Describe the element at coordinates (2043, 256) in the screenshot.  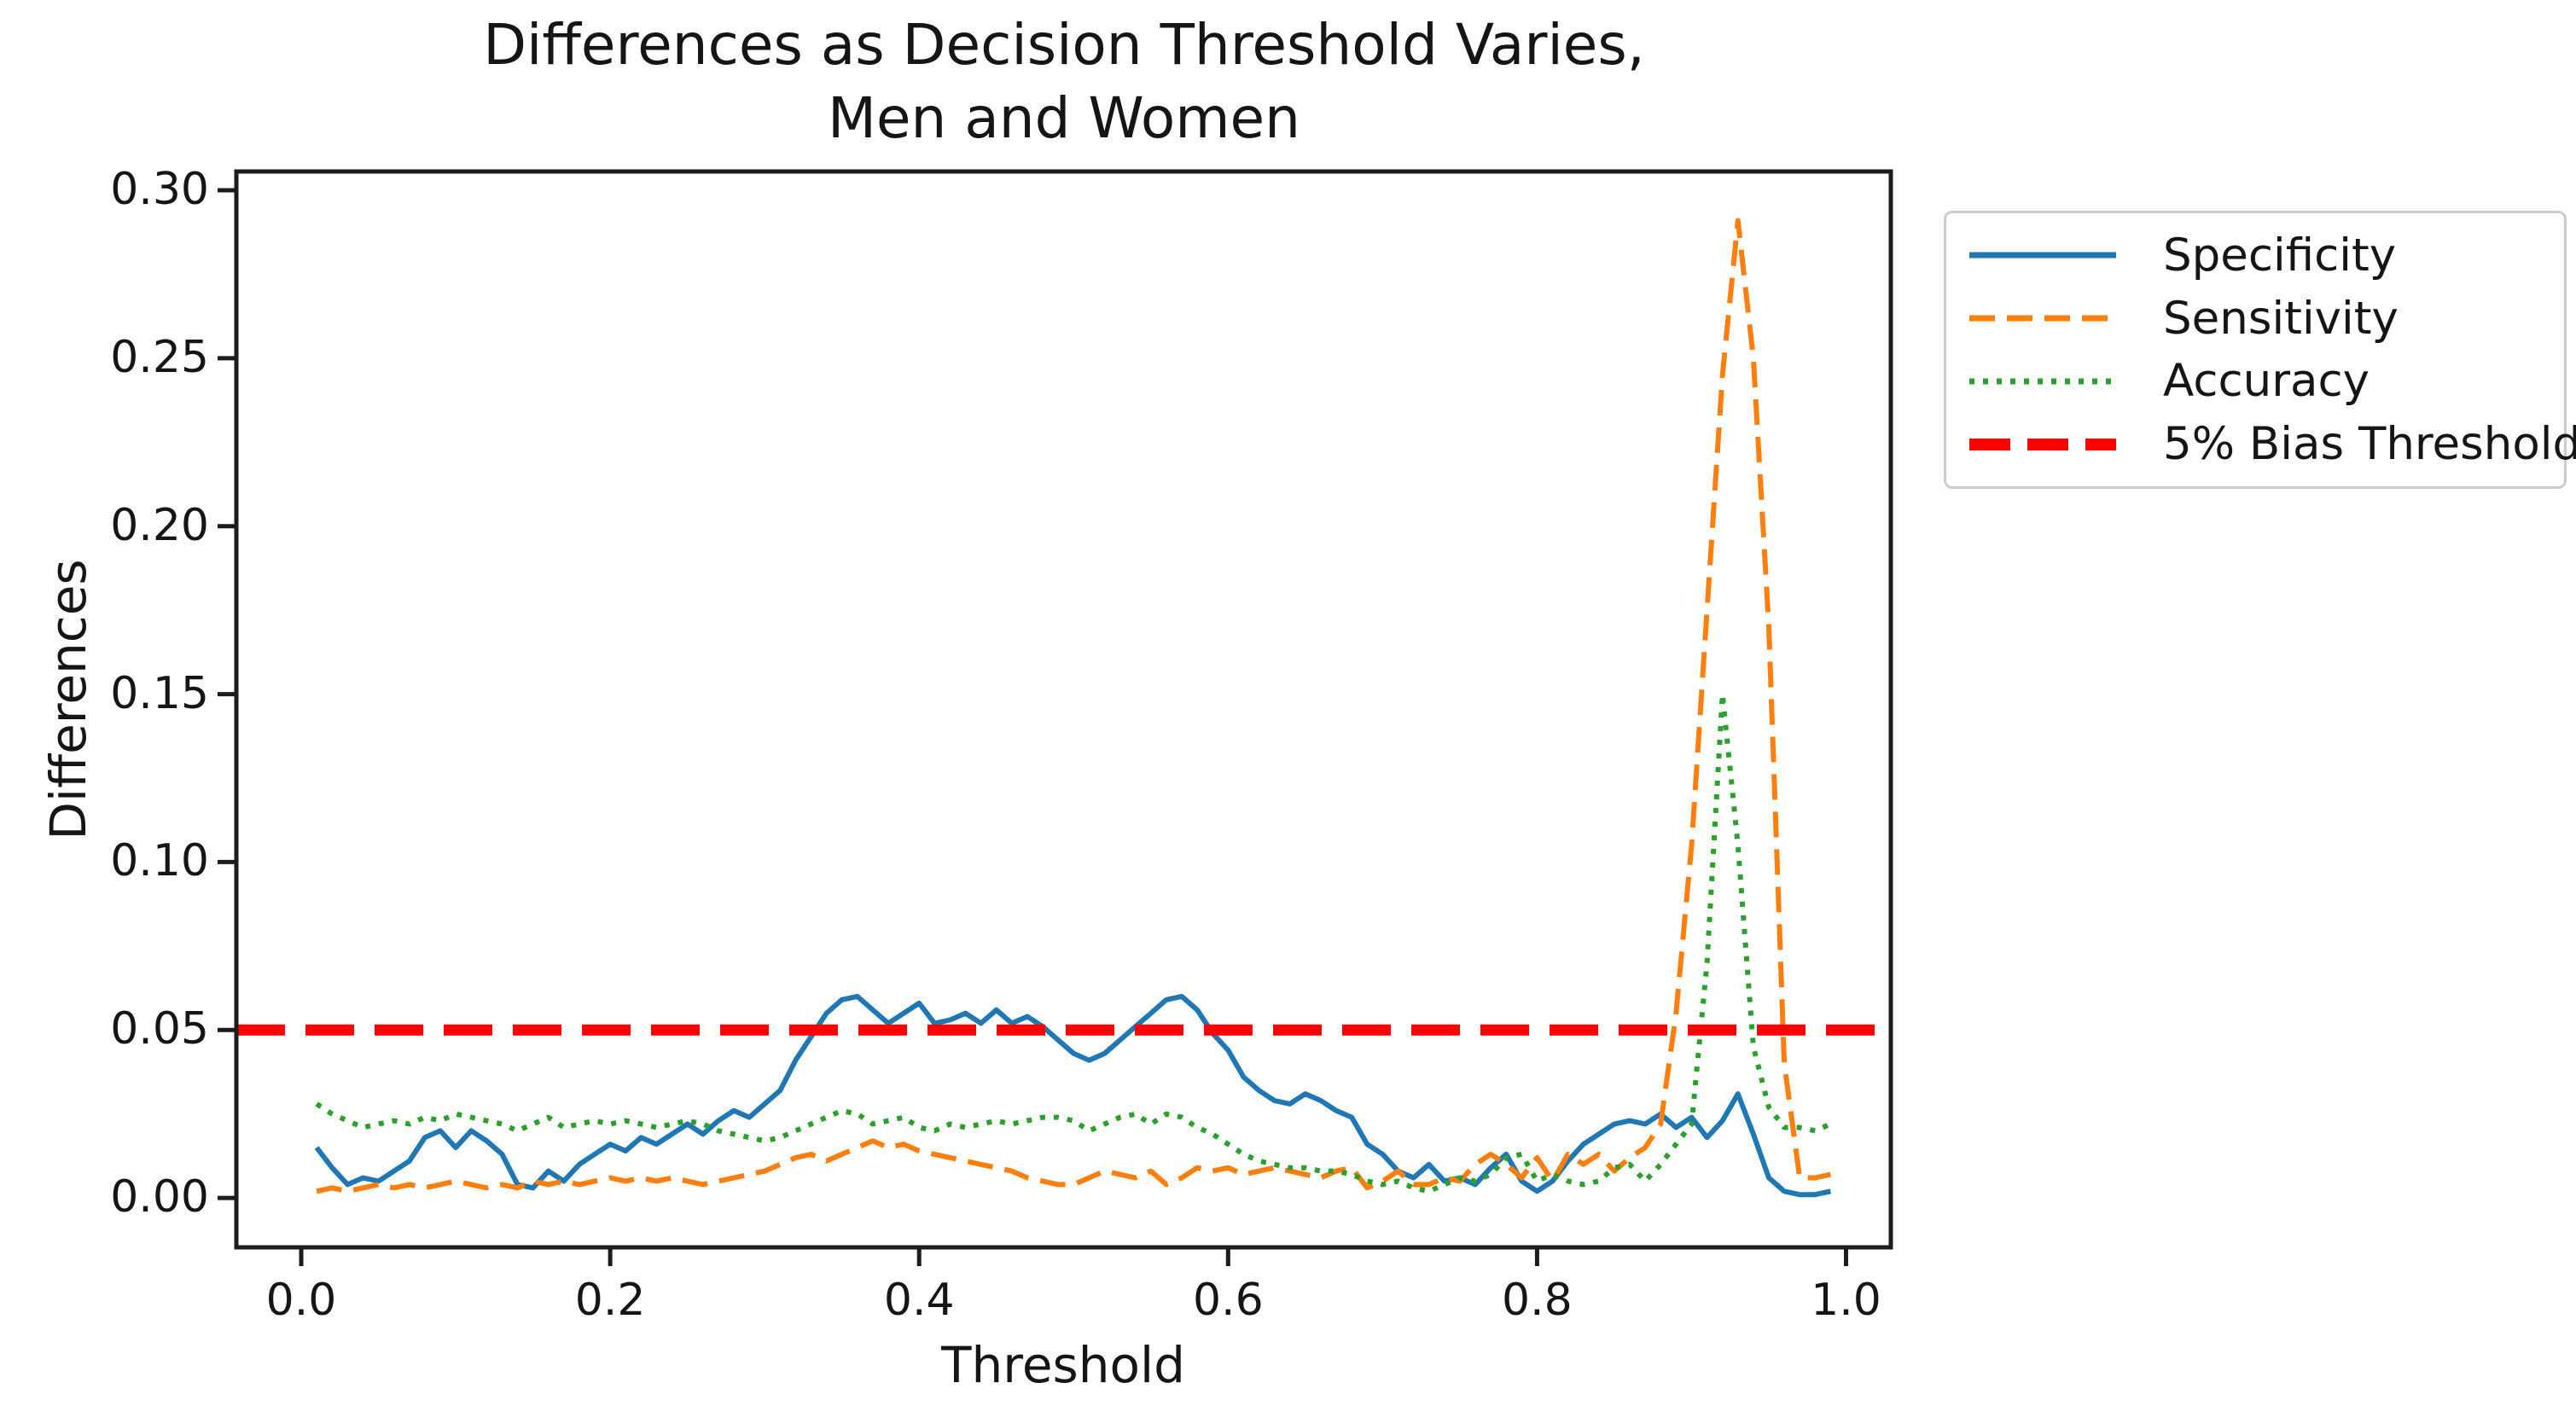
I see `legend-swatch-specificity-icon` at that location.